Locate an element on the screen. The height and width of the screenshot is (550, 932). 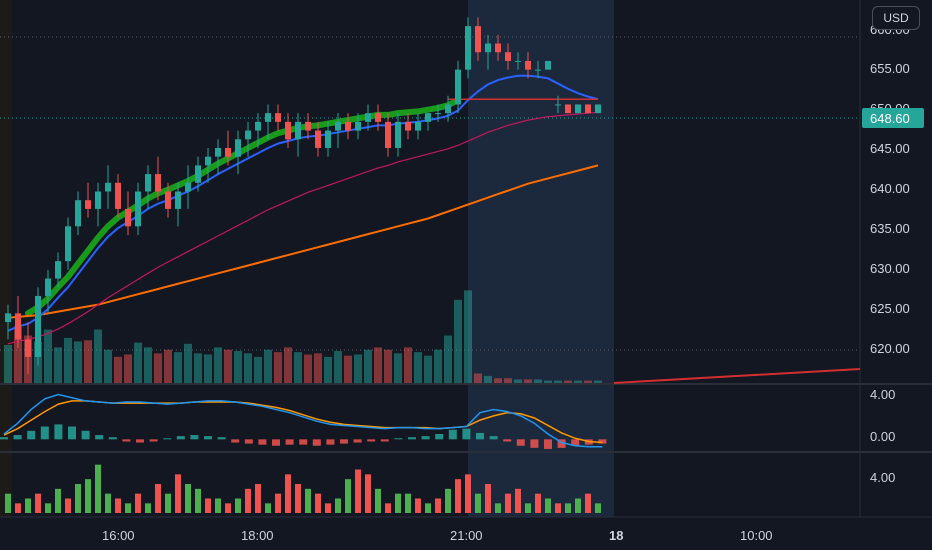
bar-series is located at coordinates (303, 488).